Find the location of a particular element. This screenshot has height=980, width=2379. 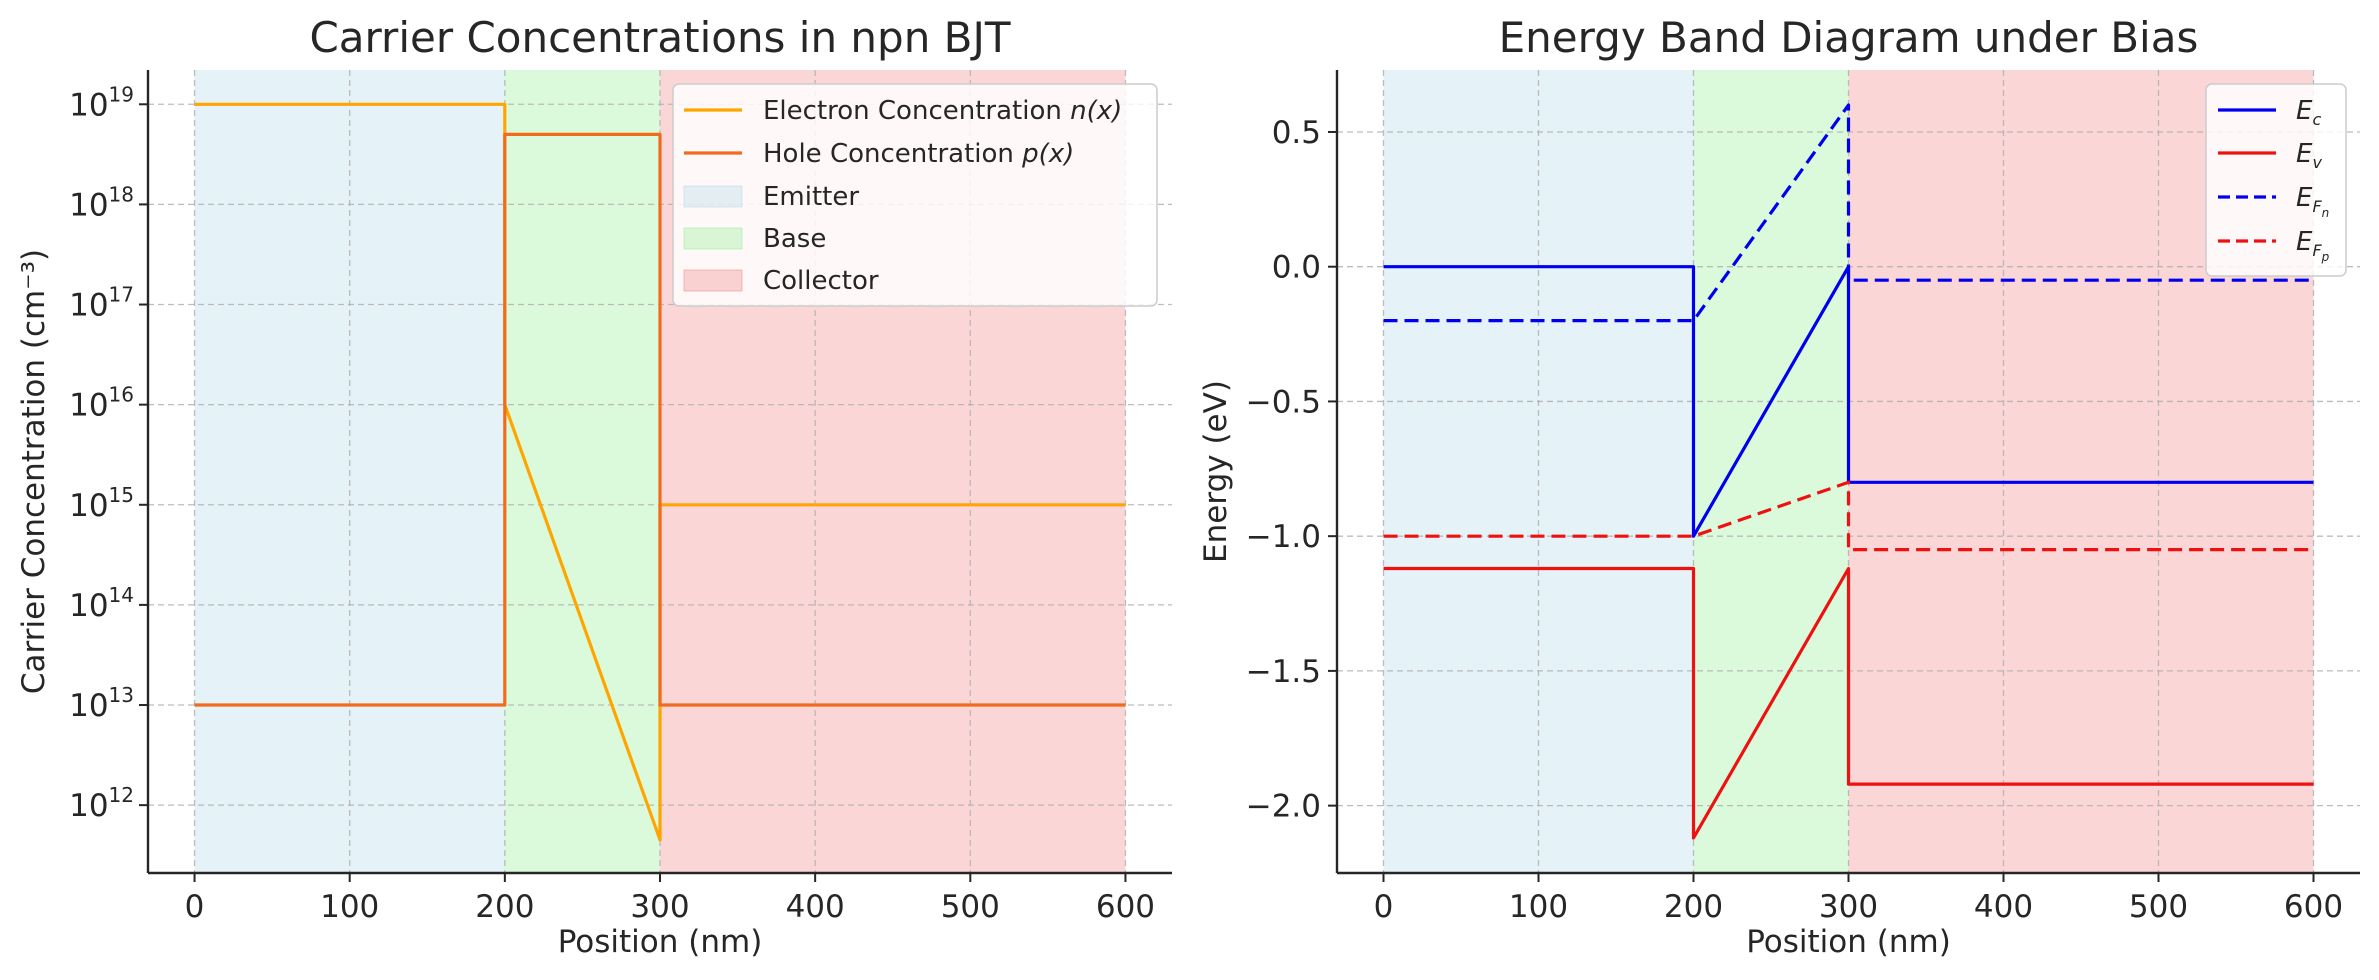

chart-title: Carrier Concentrations in npn BJT is located at coordinates (659, 37).